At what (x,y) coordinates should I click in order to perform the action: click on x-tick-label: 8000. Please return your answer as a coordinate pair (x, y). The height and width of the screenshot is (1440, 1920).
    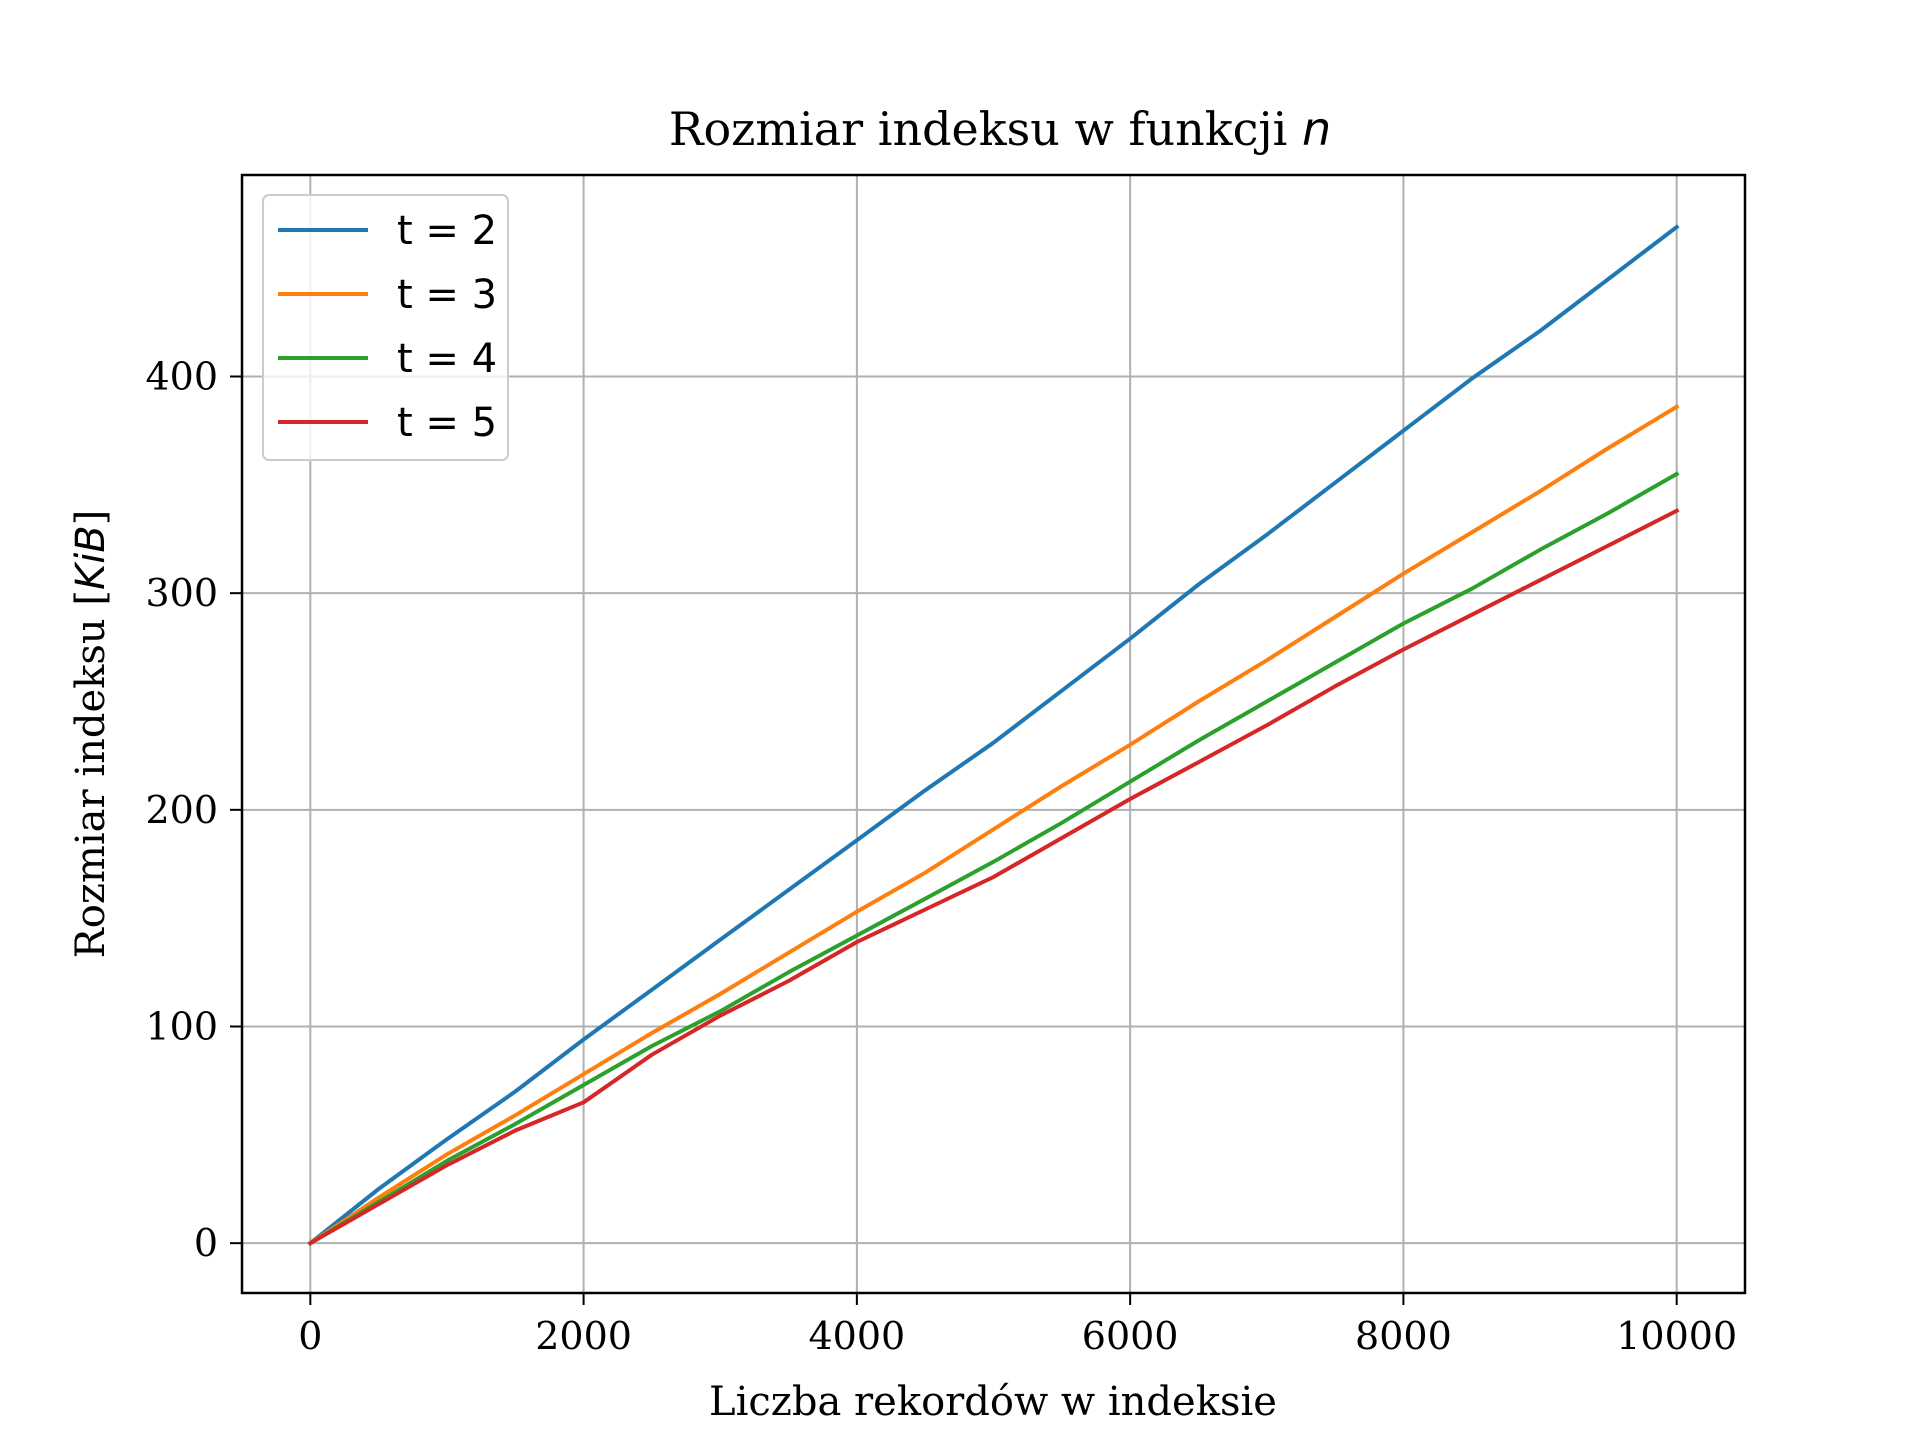
    Looking at the image, I should click on (1403, 1336).